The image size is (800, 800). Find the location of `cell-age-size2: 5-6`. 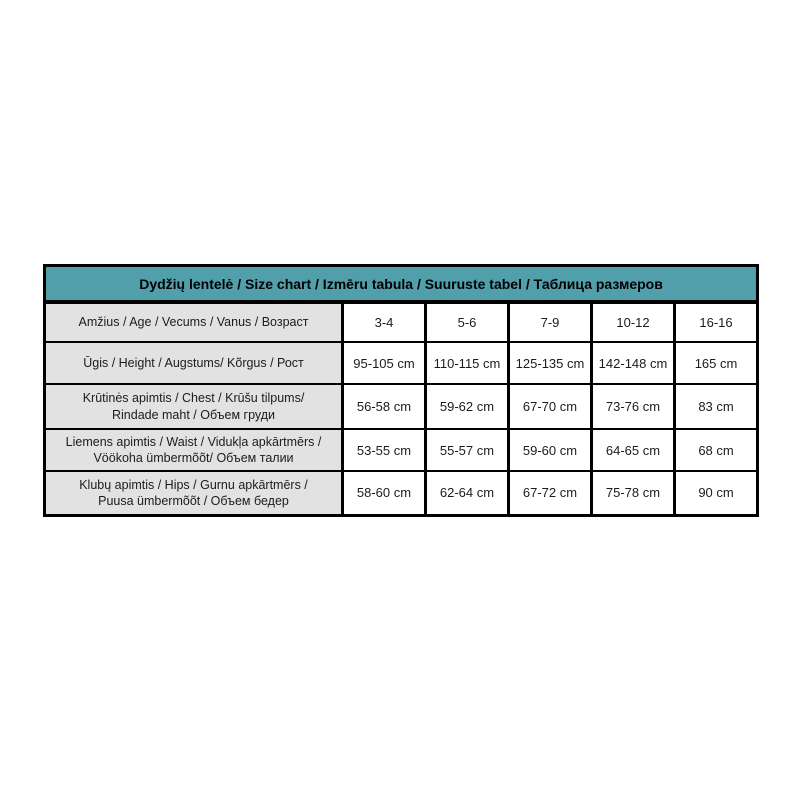

cell-age-size2: 5-6 is located at coordinates (467, 322).